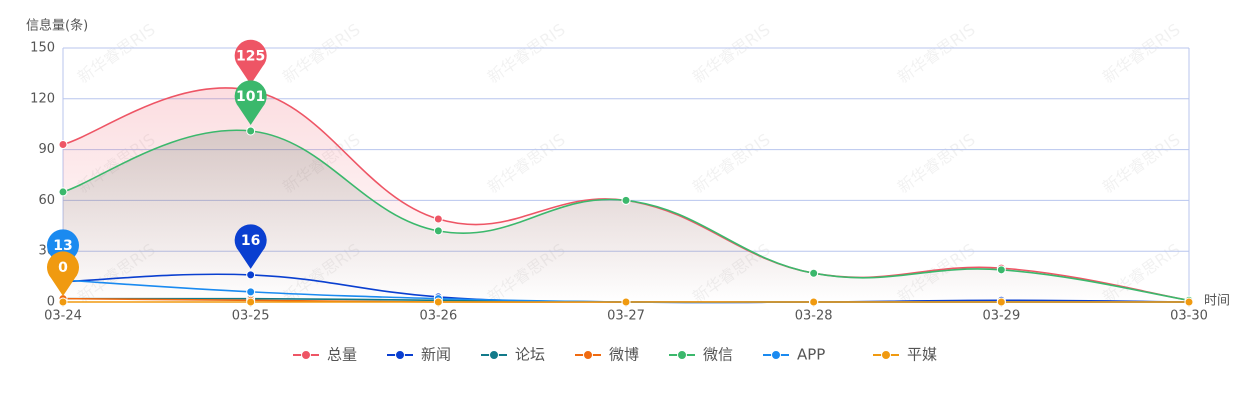  I want to click on legend-item: 微博, so click(607, 355).